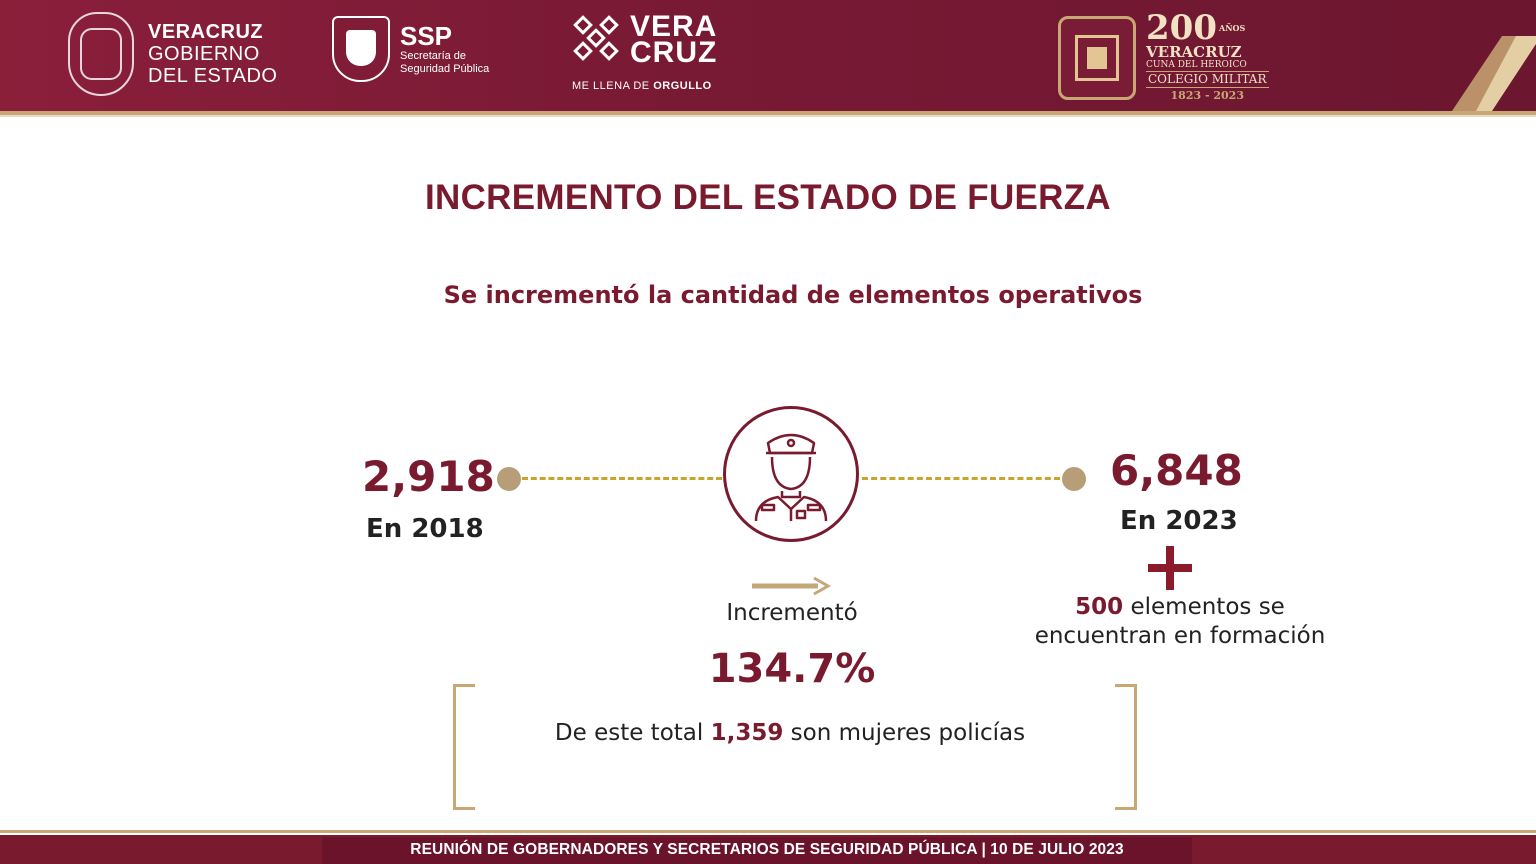 The height and width of the screenshot is (864, 1536). What do you see at coordinates (961, 478) in the screenshot?
I see `timeline-dash-right` at bounding box center [961, 478].